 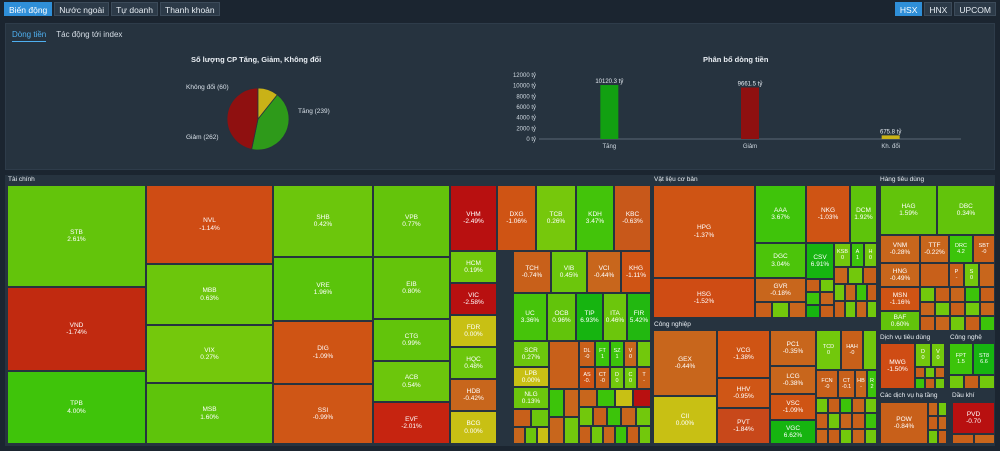 I want to click on stock-tile-fdr: FDR 0.00%, so click(x=473, y=331).